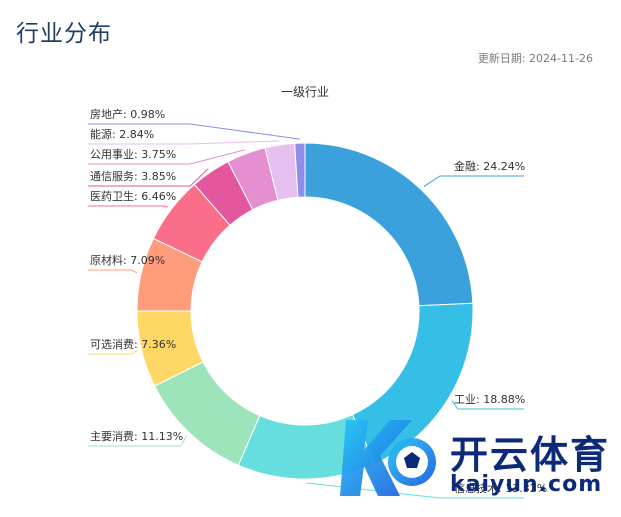 The height and width of the screenshot is (517, 621). Describe the element at coordinates (530, 455) in the screenshot. I see `watermark-brand: 开云体育` at that location.